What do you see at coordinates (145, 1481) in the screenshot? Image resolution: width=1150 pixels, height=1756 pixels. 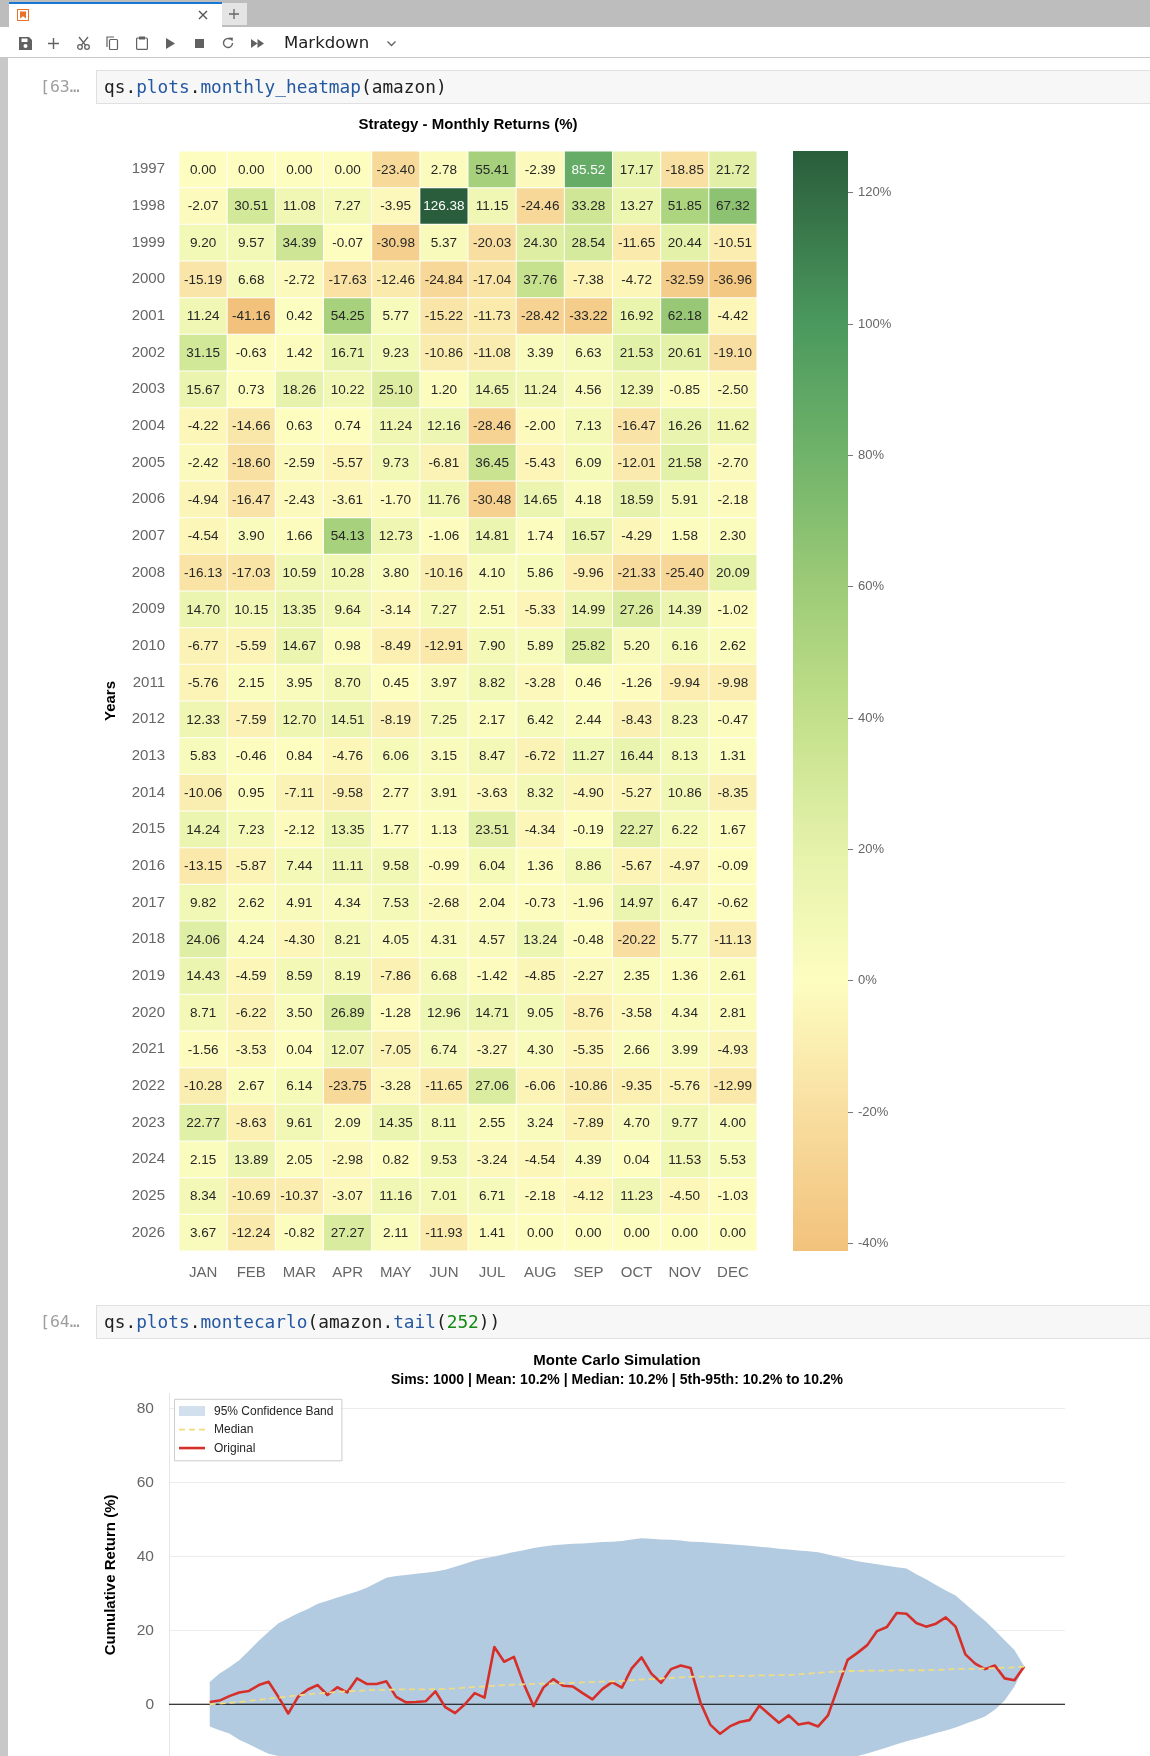 I see `y-tick-label: 60` at bounding box center [145, 1481].